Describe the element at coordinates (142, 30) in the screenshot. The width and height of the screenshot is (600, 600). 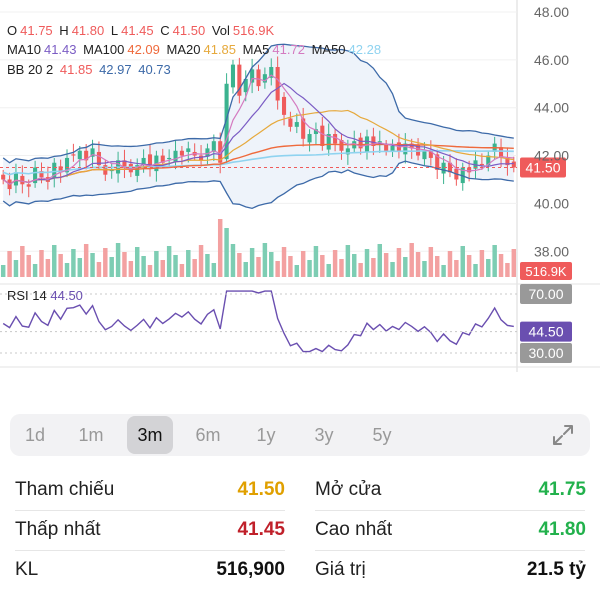
I see `ohlc-readout: O 41.75 H 41.80 L 41.45 C 41.50 Vol 516.9K` at that location.